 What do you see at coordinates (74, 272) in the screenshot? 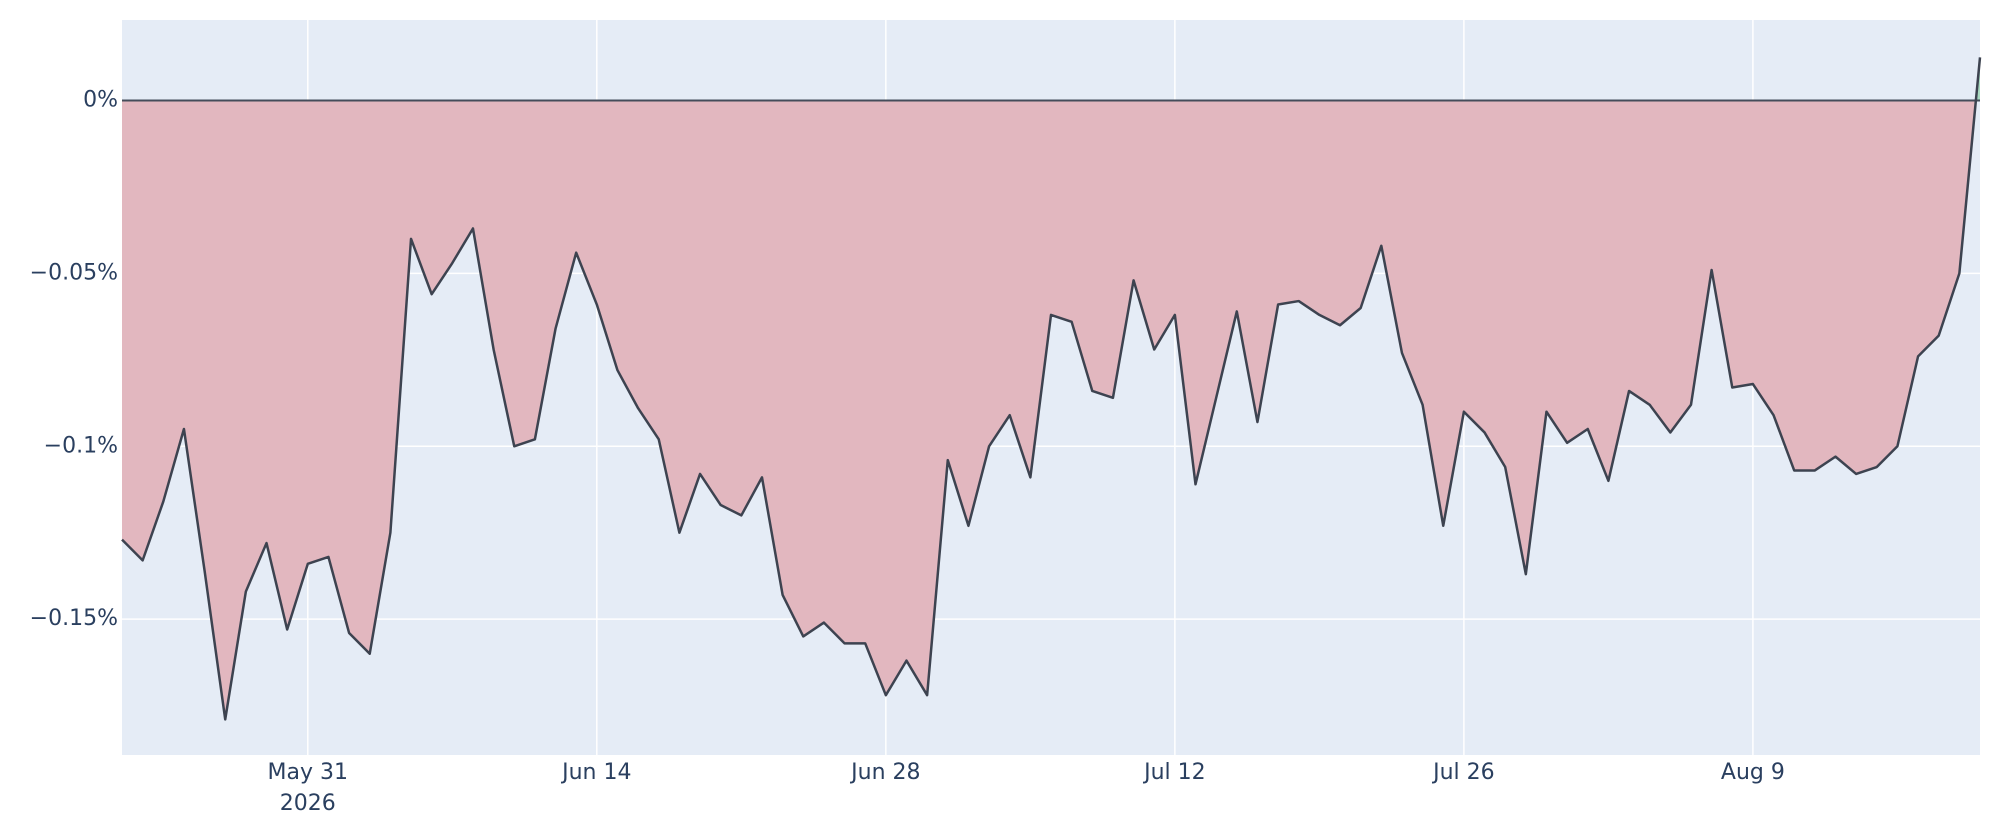
I see `y-tick-label: −0.05%` at bounding box center [74, 272].